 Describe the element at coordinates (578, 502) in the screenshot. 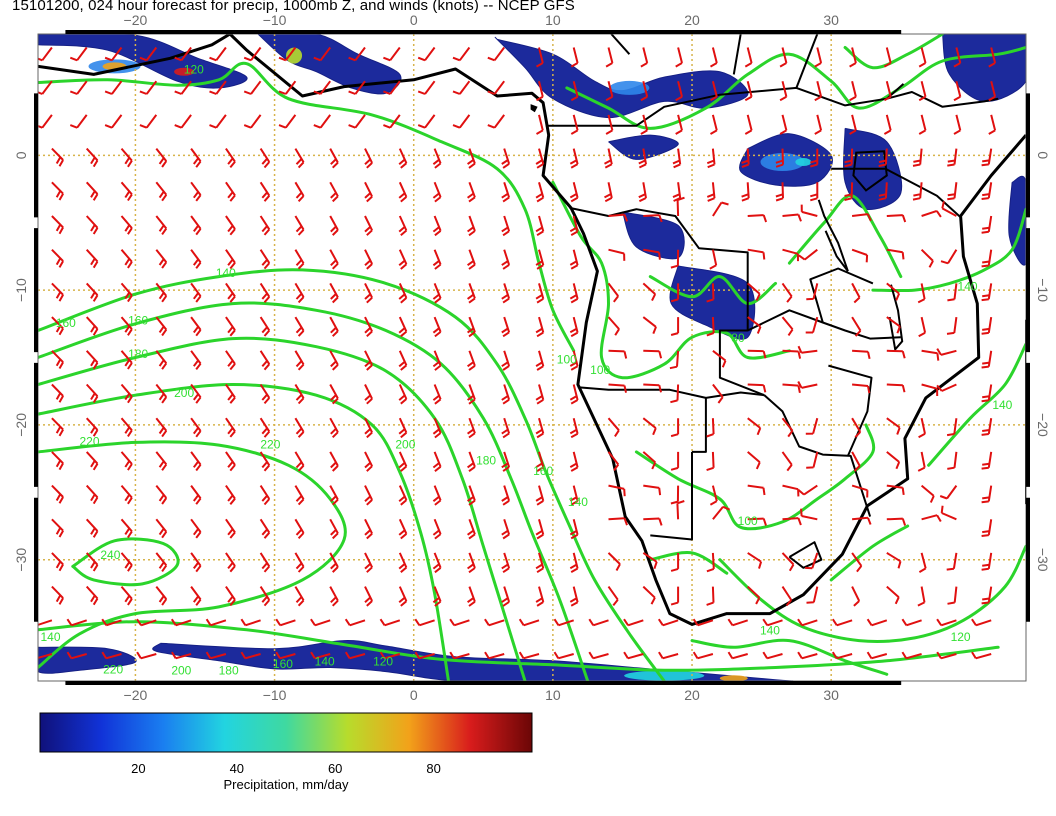

I see `contour-label: 140` at that location.